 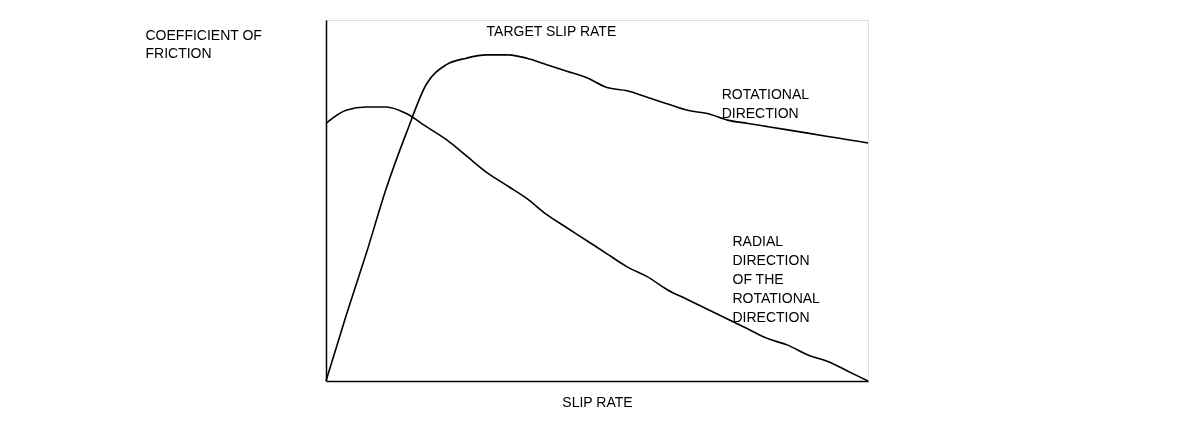 I want to click on y-axis-title: COEFFICIENT OF FRICTION, so click(x=203, y=43).